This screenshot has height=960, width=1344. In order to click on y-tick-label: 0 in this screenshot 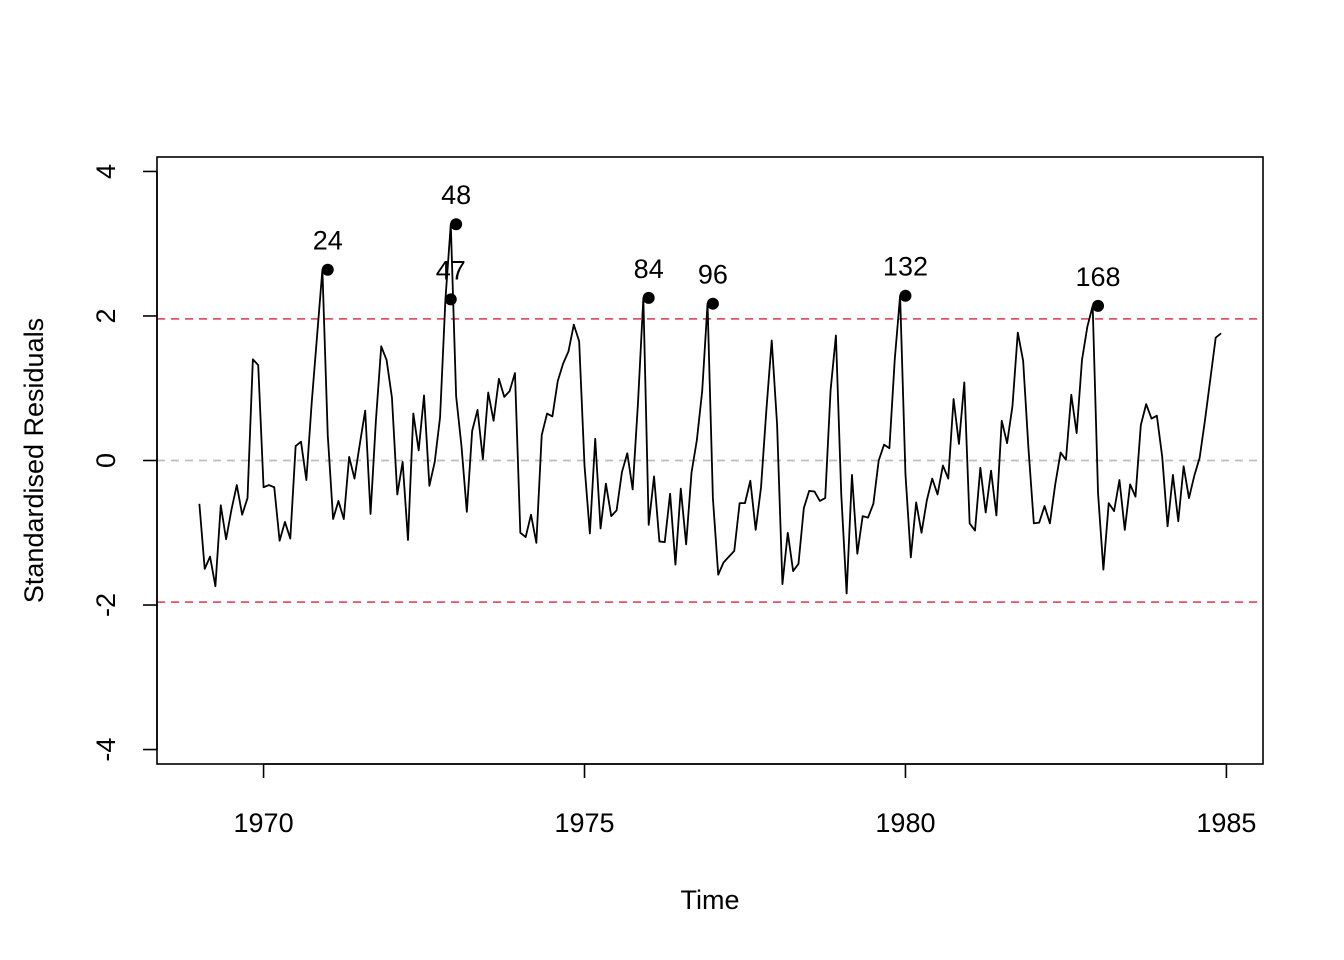, I will do `click(106, 460)`.